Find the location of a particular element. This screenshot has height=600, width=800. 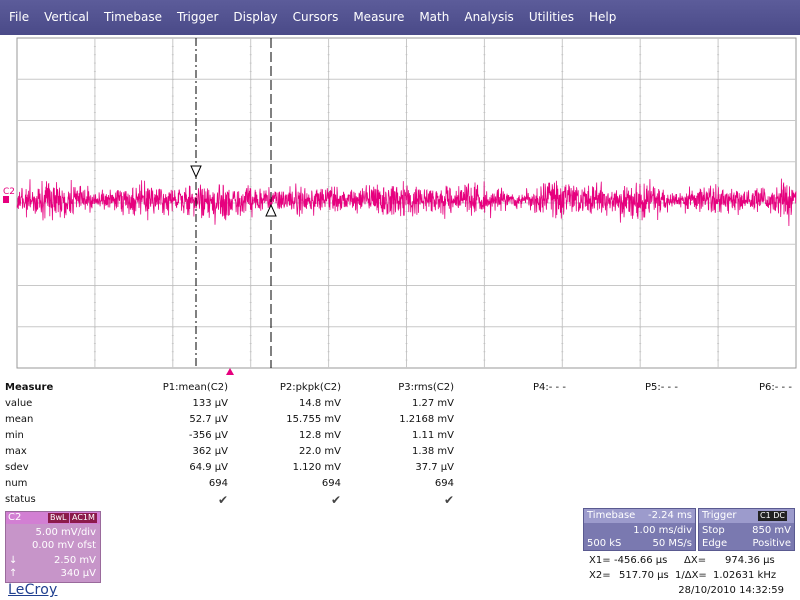

measure-row-sdev: sdev 64.9 µV 1.120 mV 37.7 µV is located at coordinates (400, 468).